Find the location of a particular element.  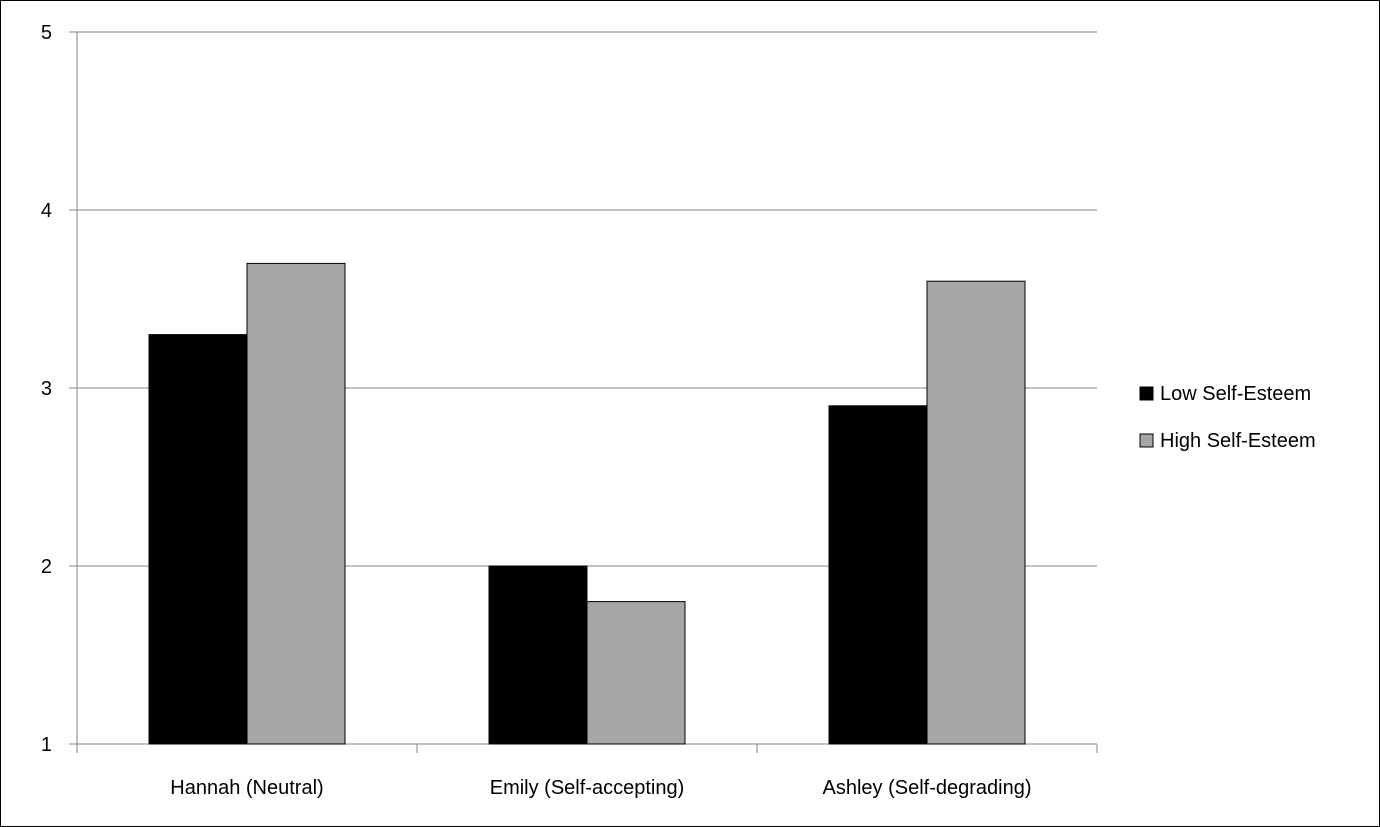

y-tick-label: 1 is located at coordinates (46, 745).